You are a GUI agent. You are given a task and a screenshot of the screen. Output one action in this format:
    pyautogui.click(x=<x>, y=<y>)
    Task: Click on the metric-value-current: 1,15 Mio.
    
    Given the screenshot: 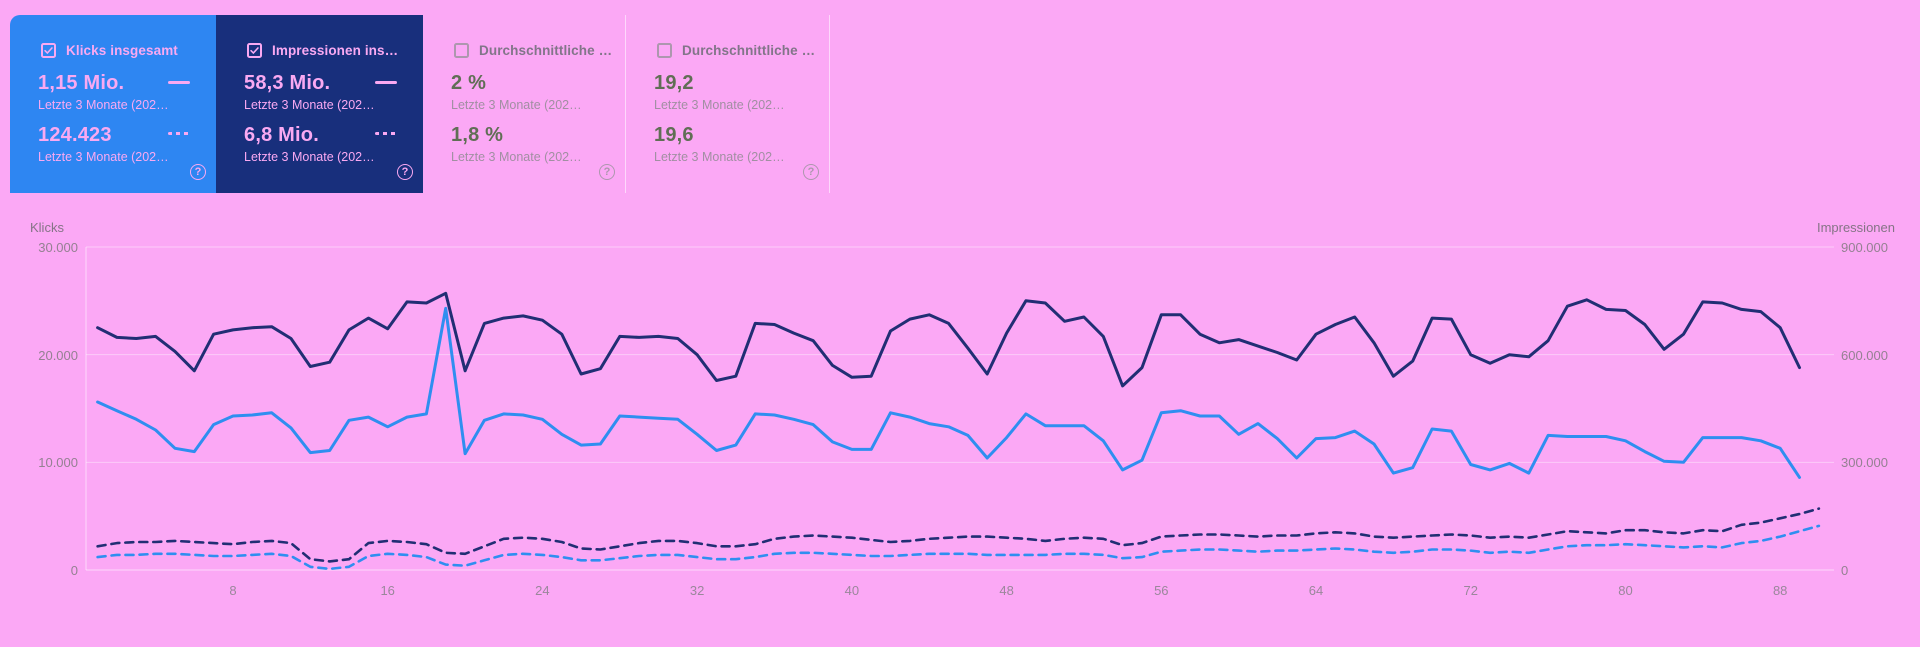 What is the action you would take?
    pyautogui.click(x=81, y=83)
    